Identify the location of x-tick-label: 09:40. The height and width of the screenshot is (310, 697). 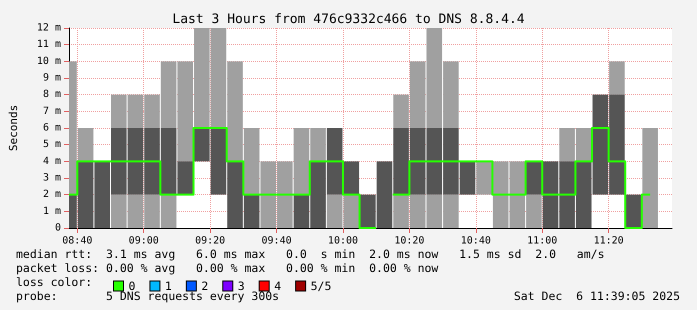
(277, 241).